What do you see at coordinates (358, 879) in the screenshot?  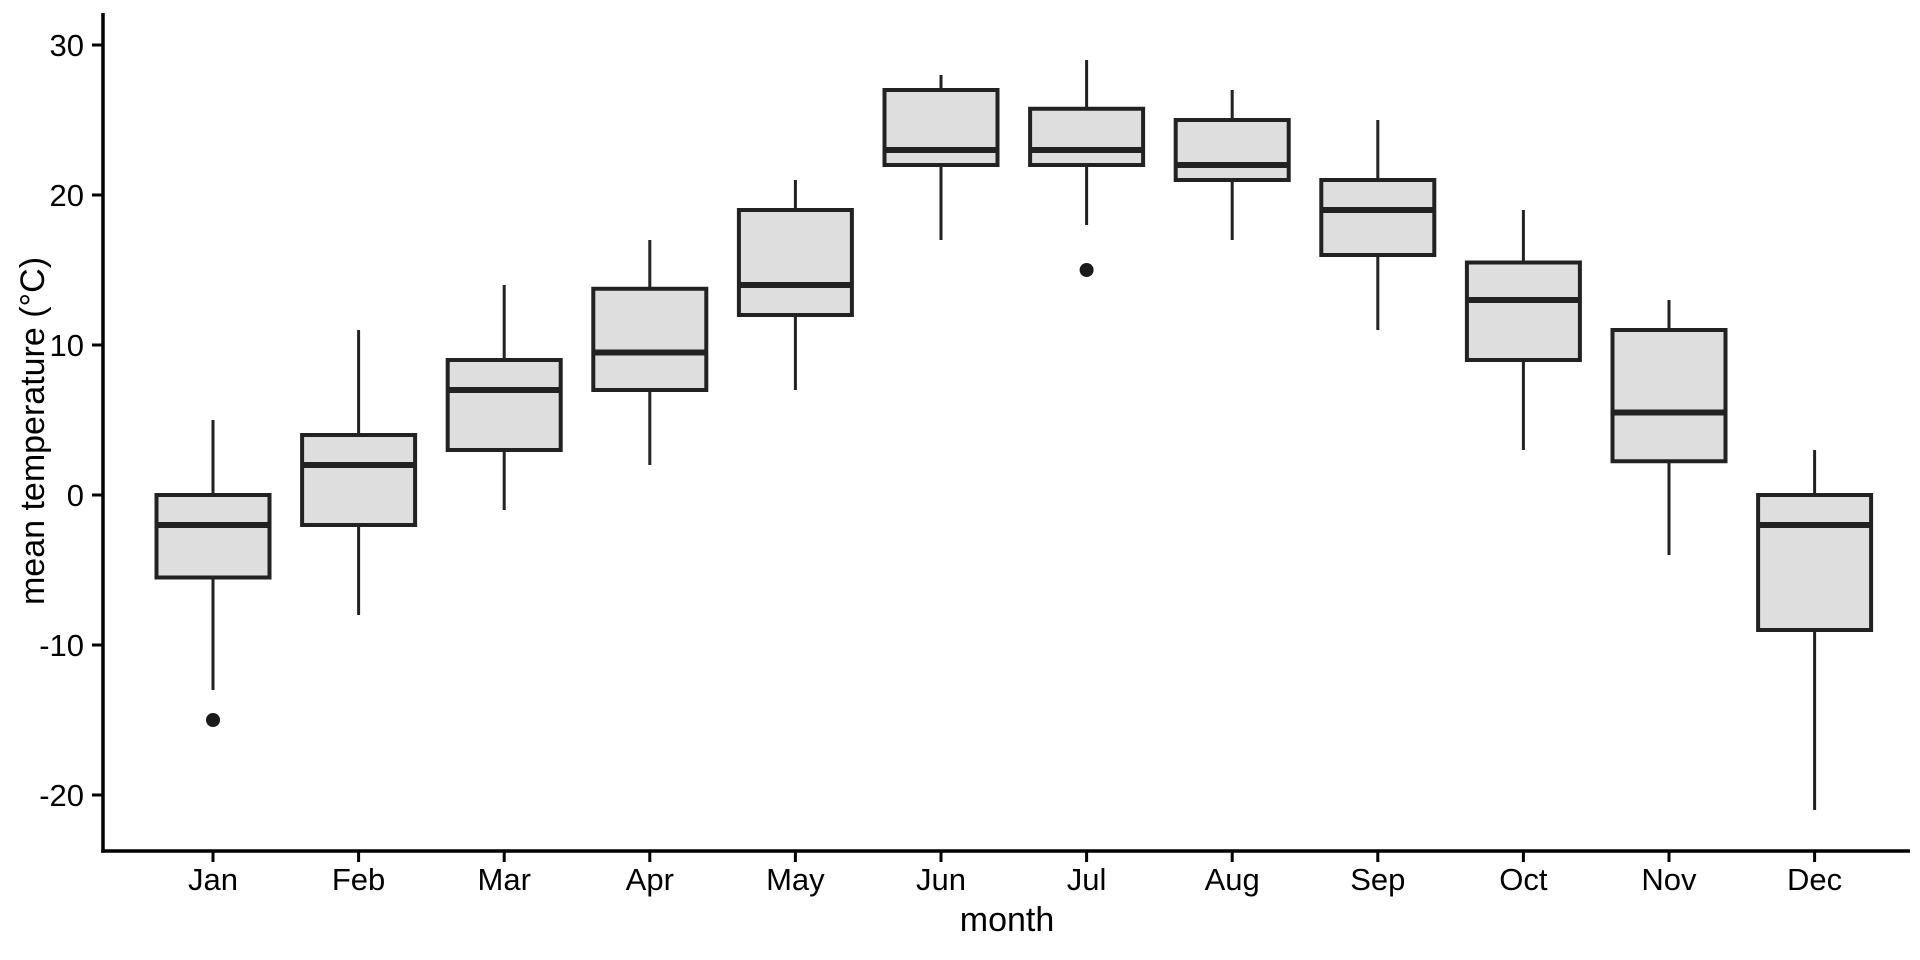 I see `x-tick-label: Feb` at bounding box center [358, 879].